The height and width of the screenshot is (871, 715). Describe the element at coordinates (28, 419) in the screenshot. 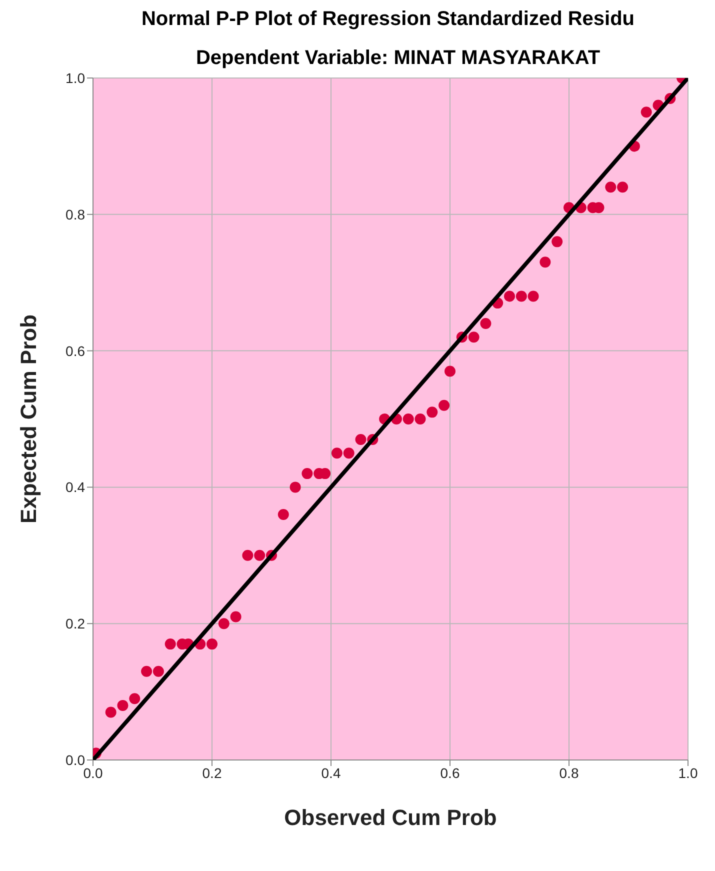

I see `y-axis-title: Expected Cum Prob` at that location.